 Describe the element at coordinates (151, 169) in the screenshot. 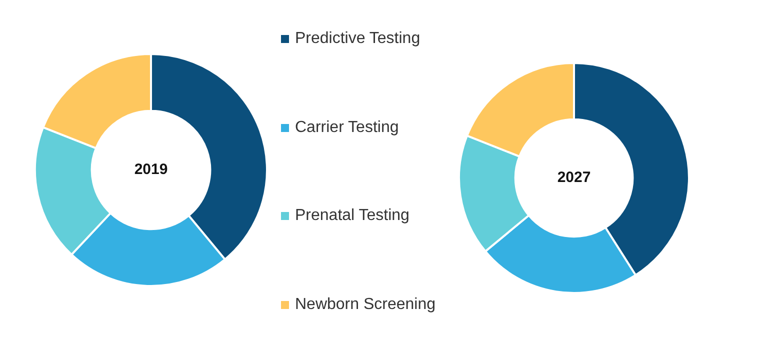

I see `text: 2019` at that location.